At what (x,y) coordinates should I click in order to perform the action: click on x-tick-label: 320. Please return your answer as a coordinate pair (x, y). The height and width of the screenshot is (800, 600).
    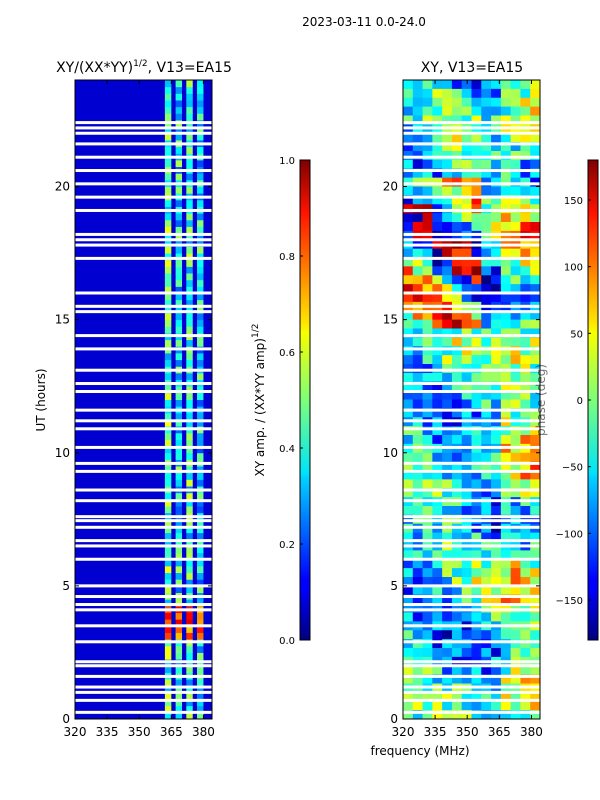
    Looking at the image, I should click on (75, 732).